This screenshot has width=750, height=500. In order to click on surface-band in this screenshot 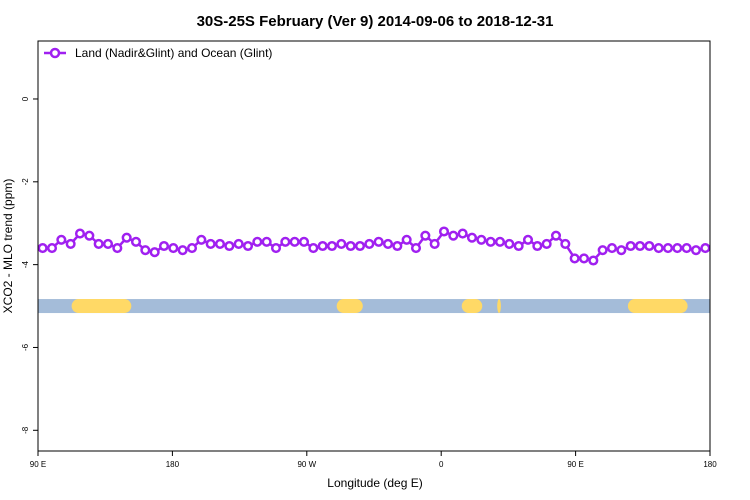, I will do `click(374, 306)`.